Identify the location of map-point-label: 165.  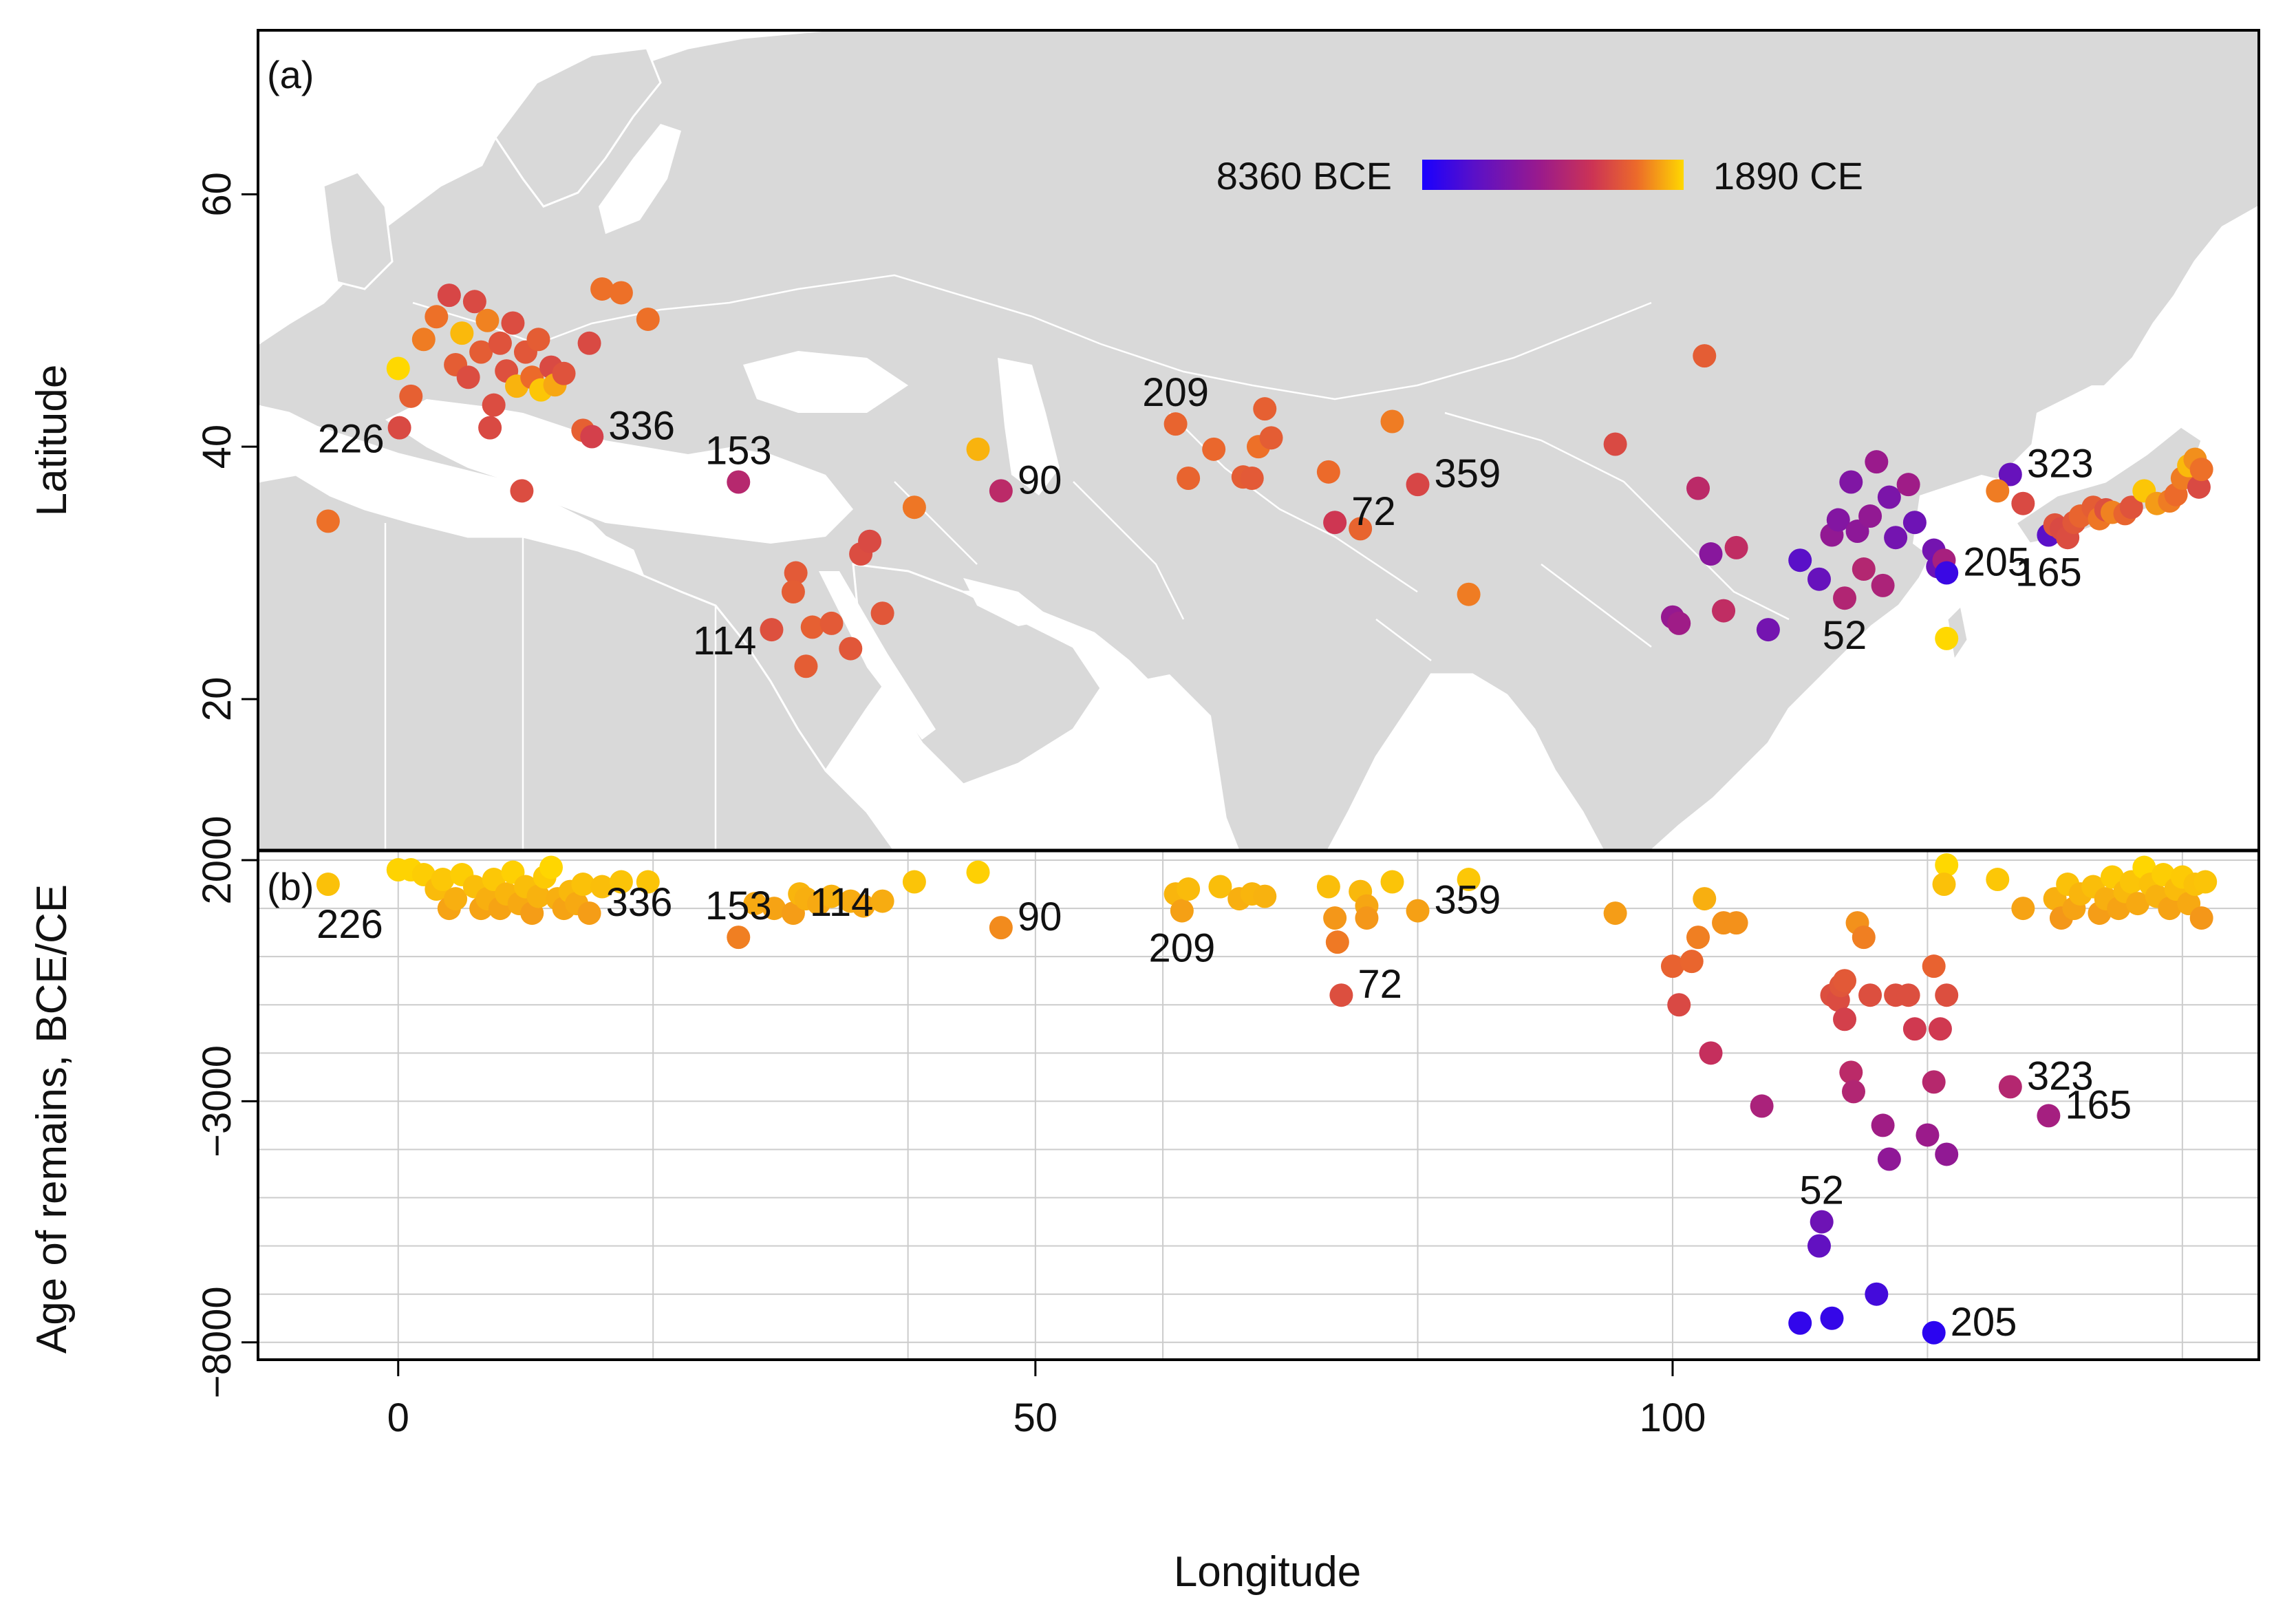
(2048, 572).